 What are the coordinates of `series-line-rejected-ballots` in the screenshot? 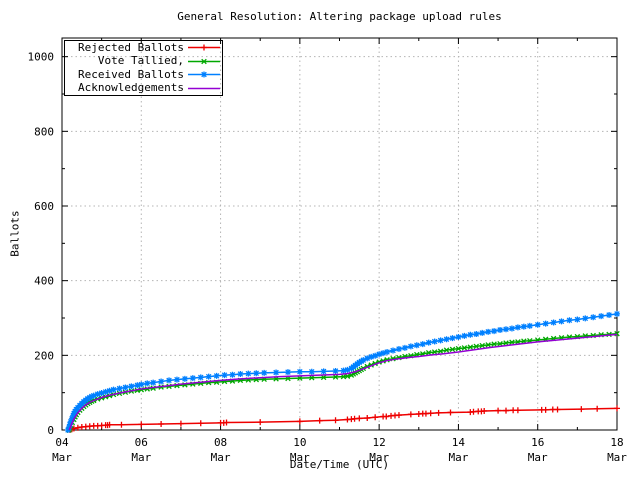 It's located at (343, 419).